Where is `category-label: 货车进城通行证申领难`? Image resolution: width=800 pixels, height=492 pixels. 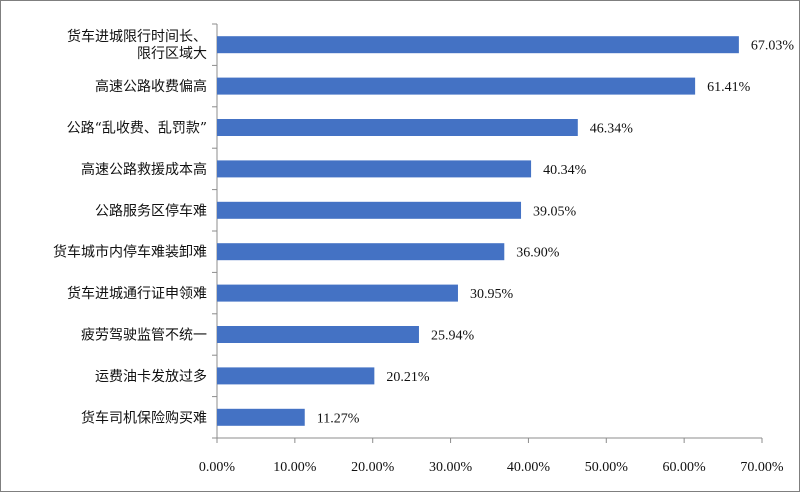 category-label: 货车进城通行证申领难 is located at coordinates (137, 293).